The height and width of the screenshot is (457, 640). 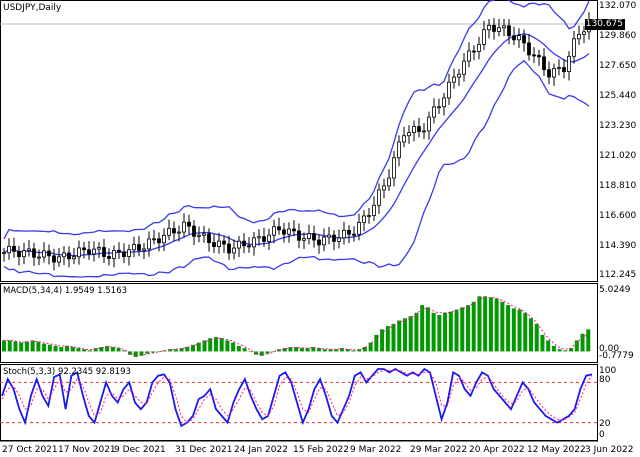 What do you see at coordinates (32, 8) in the screenshot?
I see `chart-title: USDJPY,Daily` at bounding box center [32, 8].